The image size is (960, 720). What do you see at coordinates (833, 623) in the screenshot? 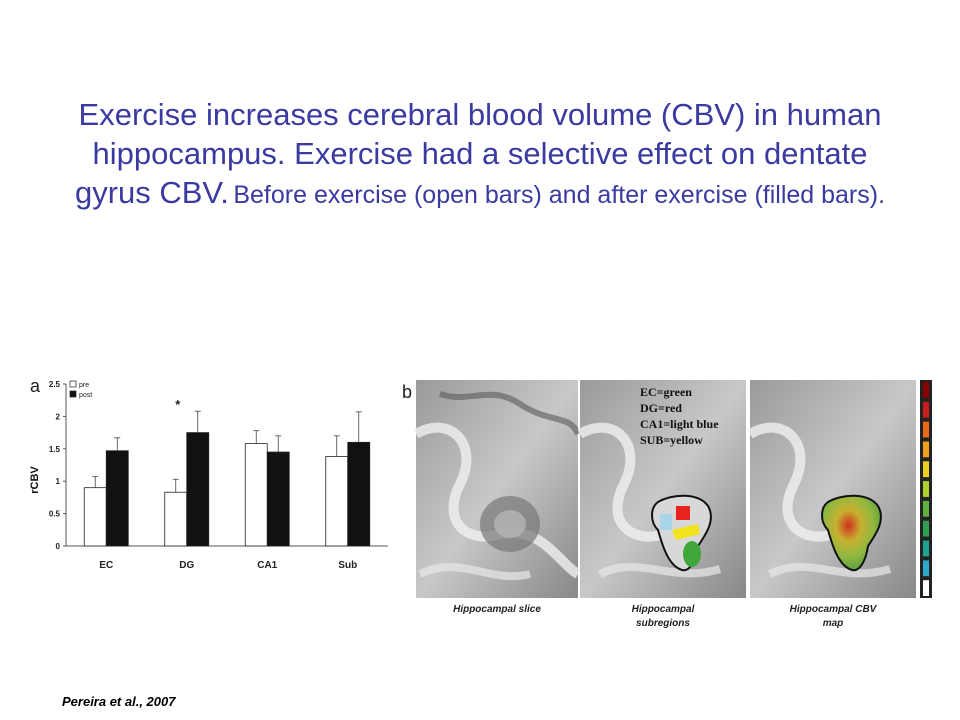
I see `caption-cbv-line2: map` at bounding box center [833, 623].